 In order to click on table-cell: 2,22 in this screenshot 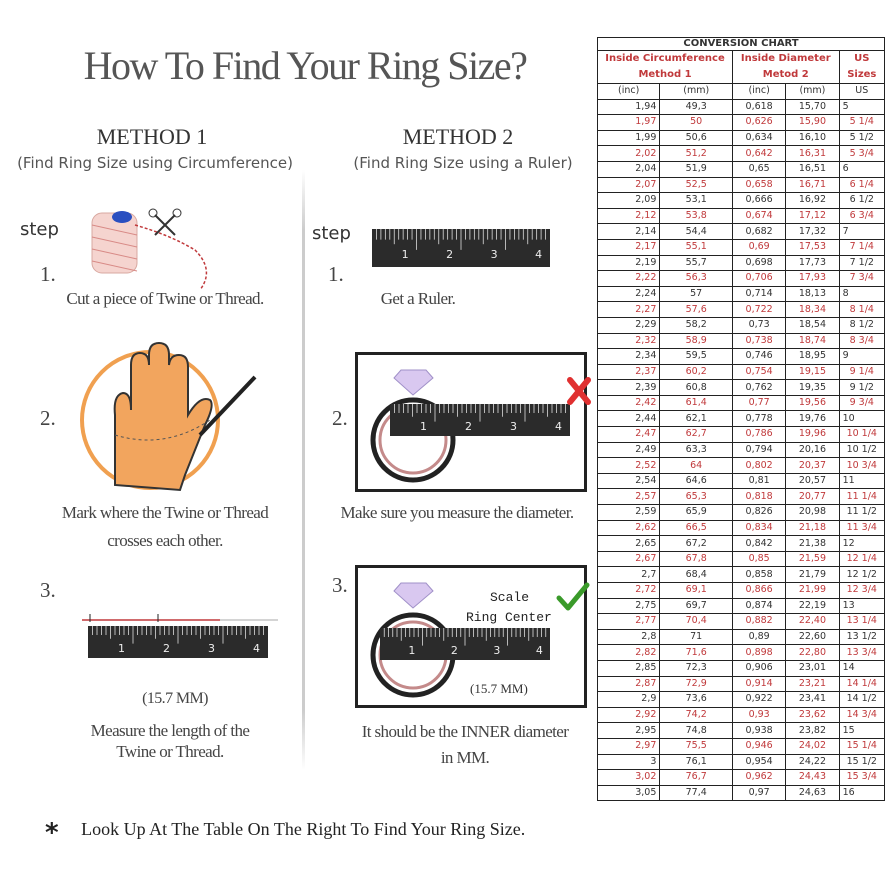, I will do `click(628, 278)`.